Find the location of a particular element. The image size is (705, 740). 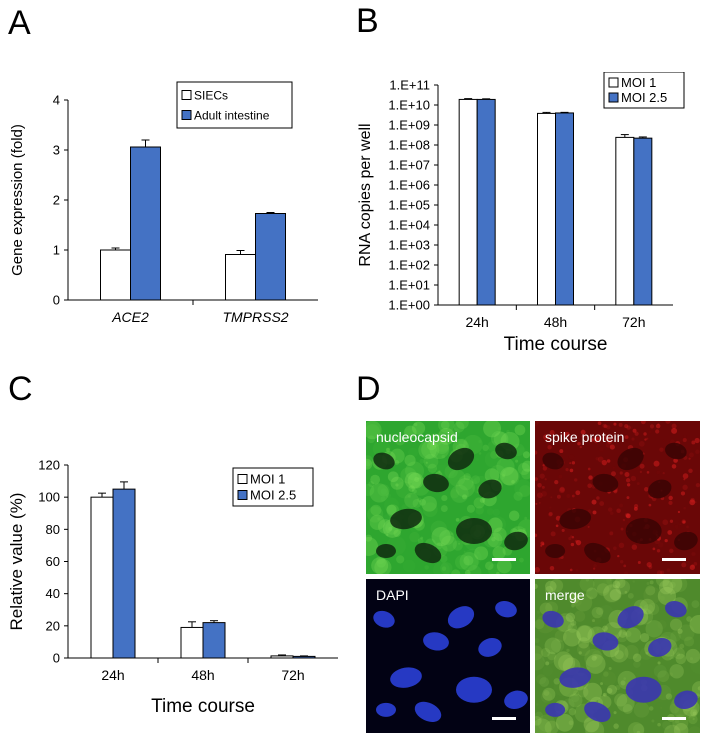

y-tick-label: 1.E+07 is located at coordinates (409, 165).